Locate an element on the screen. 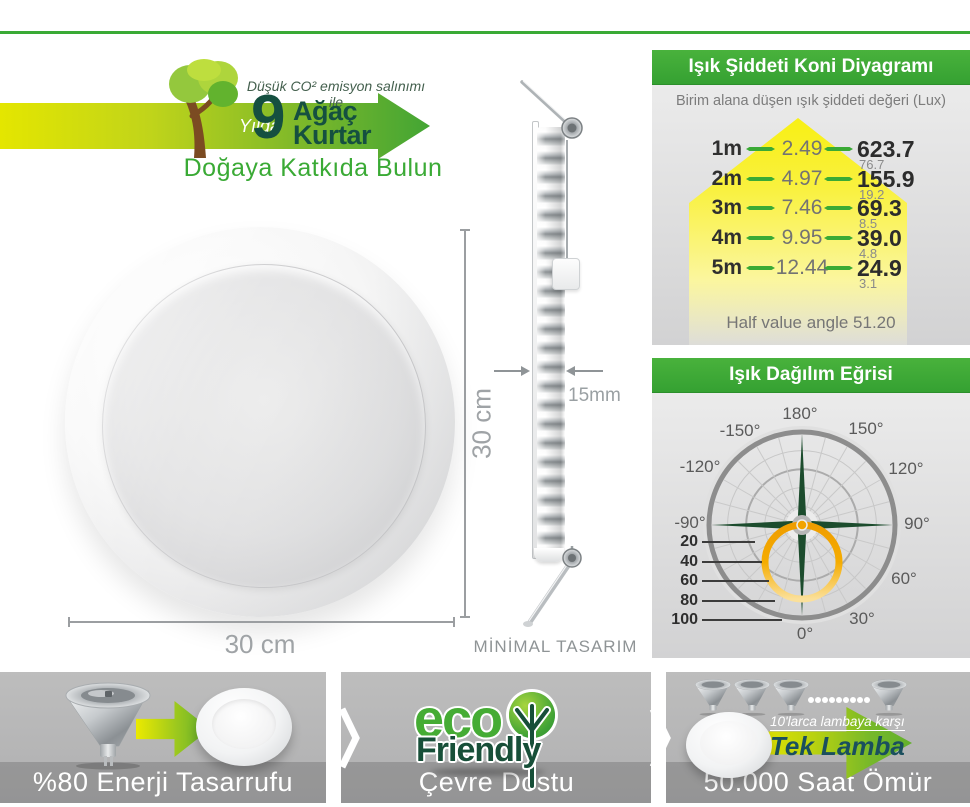 The height and width of the screenshot is (807, 970). tree-icon is located at coordinates (203, 108).